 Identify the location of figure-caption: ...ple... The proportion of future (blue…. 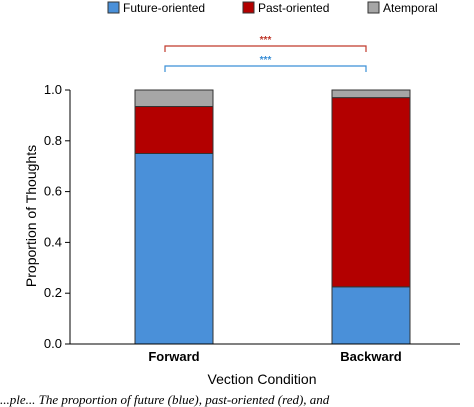
(165, 399).